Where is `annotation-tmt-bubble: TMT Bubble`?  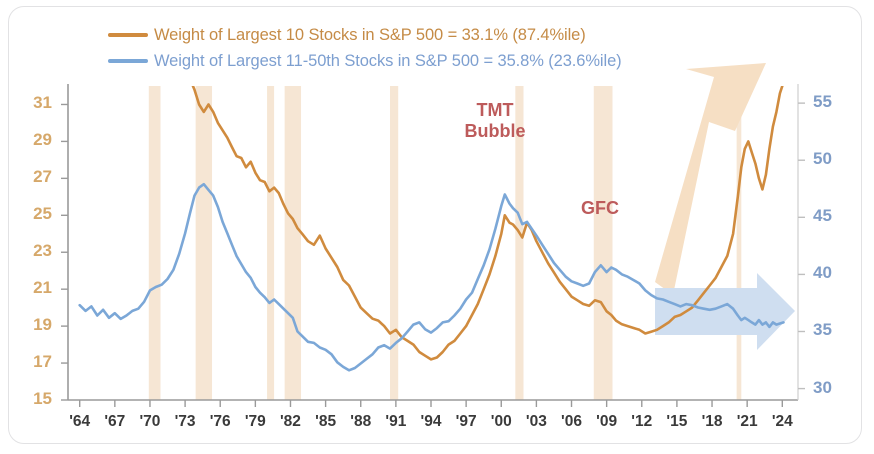
annotation-tmt-bubble: TMT Bubble is located at coordinates (495, 121).